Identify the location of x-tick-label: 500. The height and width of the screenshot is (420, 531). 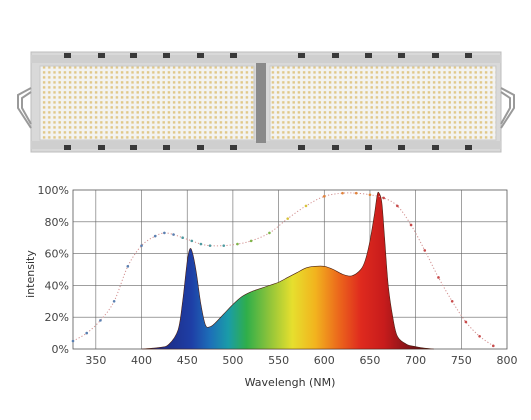
(232, 360).